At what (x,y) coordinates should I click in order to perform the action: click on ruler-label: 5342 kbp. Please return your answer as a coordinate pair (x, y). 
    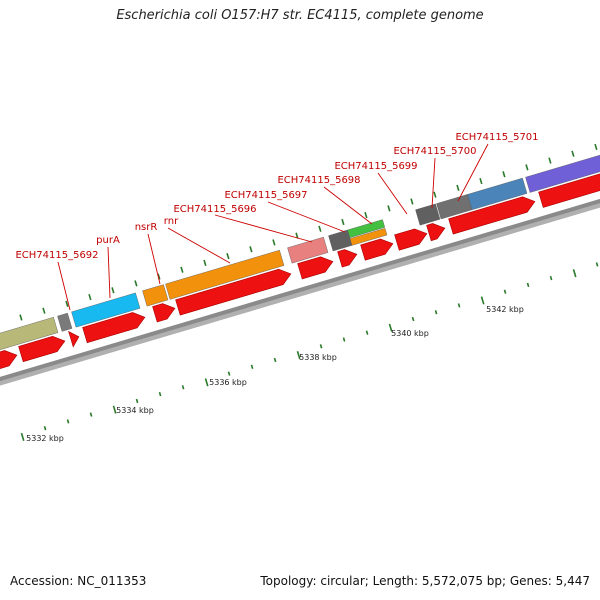
    Looking at the image, I should click on (505, 309).